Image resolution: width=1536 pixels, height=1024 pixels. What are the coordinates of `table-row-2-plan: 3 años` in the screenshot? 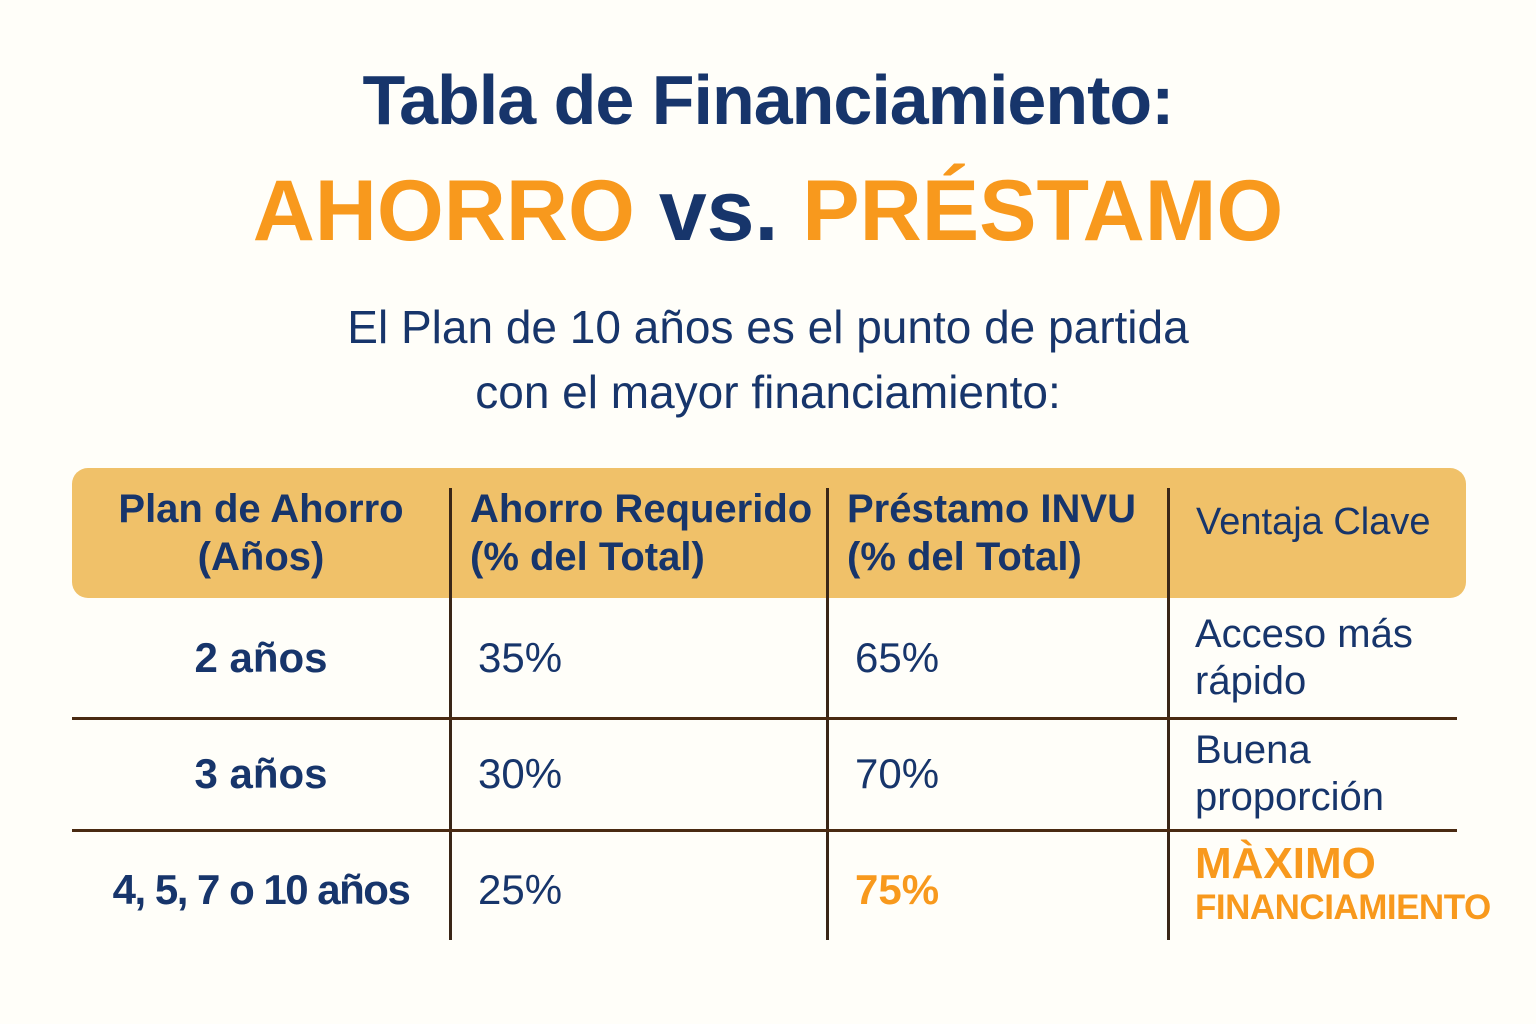 It's located at (261, 773).